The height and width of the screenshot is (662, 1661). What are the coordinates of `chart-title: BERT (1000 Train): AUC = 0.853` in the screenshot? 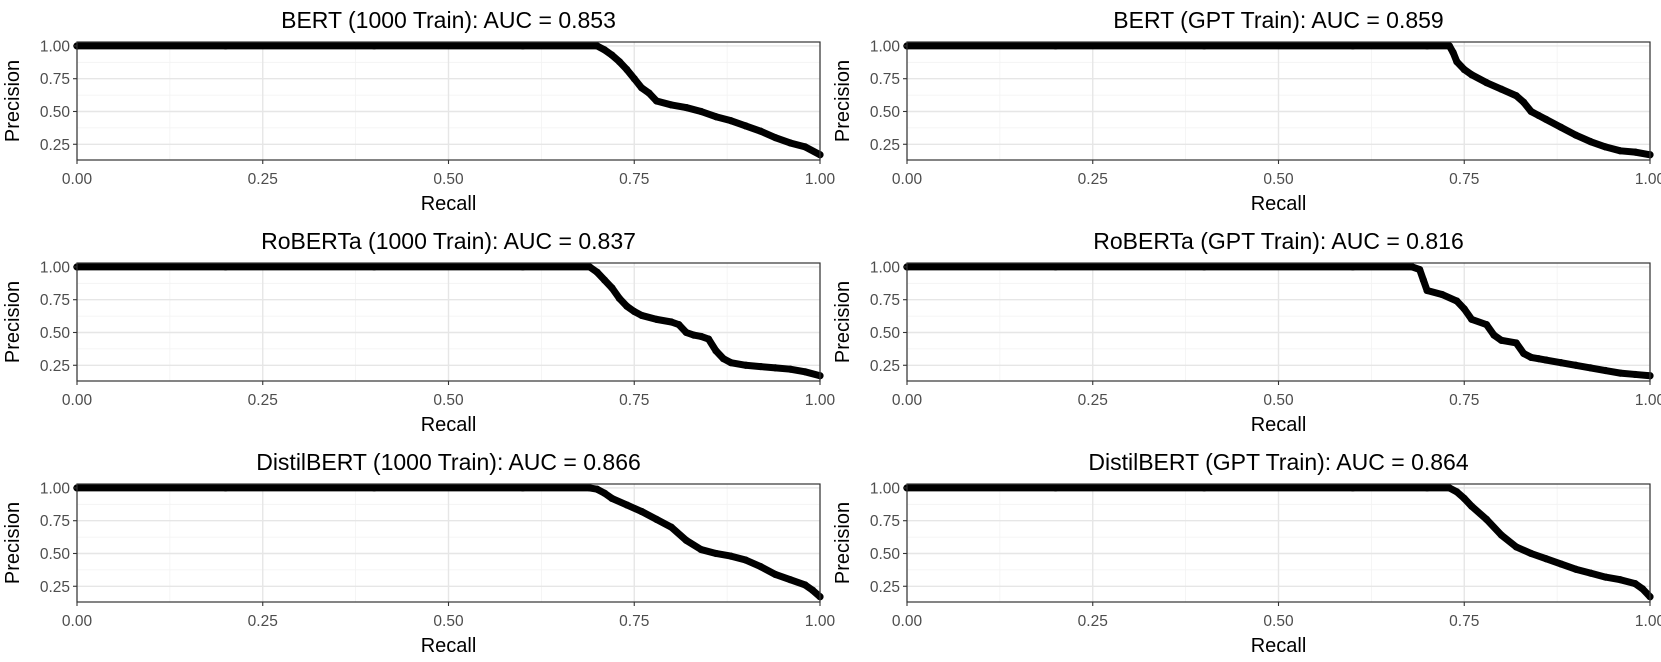 It's located at (448, 20).